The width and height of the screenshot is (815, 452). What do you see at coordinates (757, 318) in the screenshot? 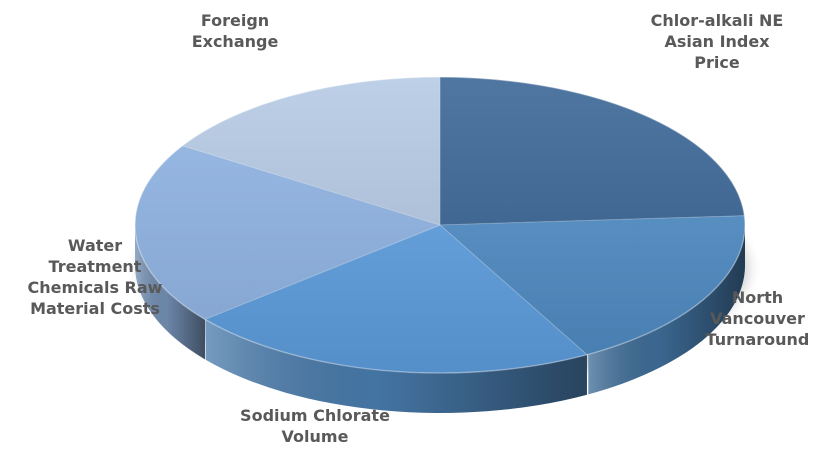
I see `slice-label-north-vancouver: North Vancouver Turnaround` at bounding box center [757, 318].